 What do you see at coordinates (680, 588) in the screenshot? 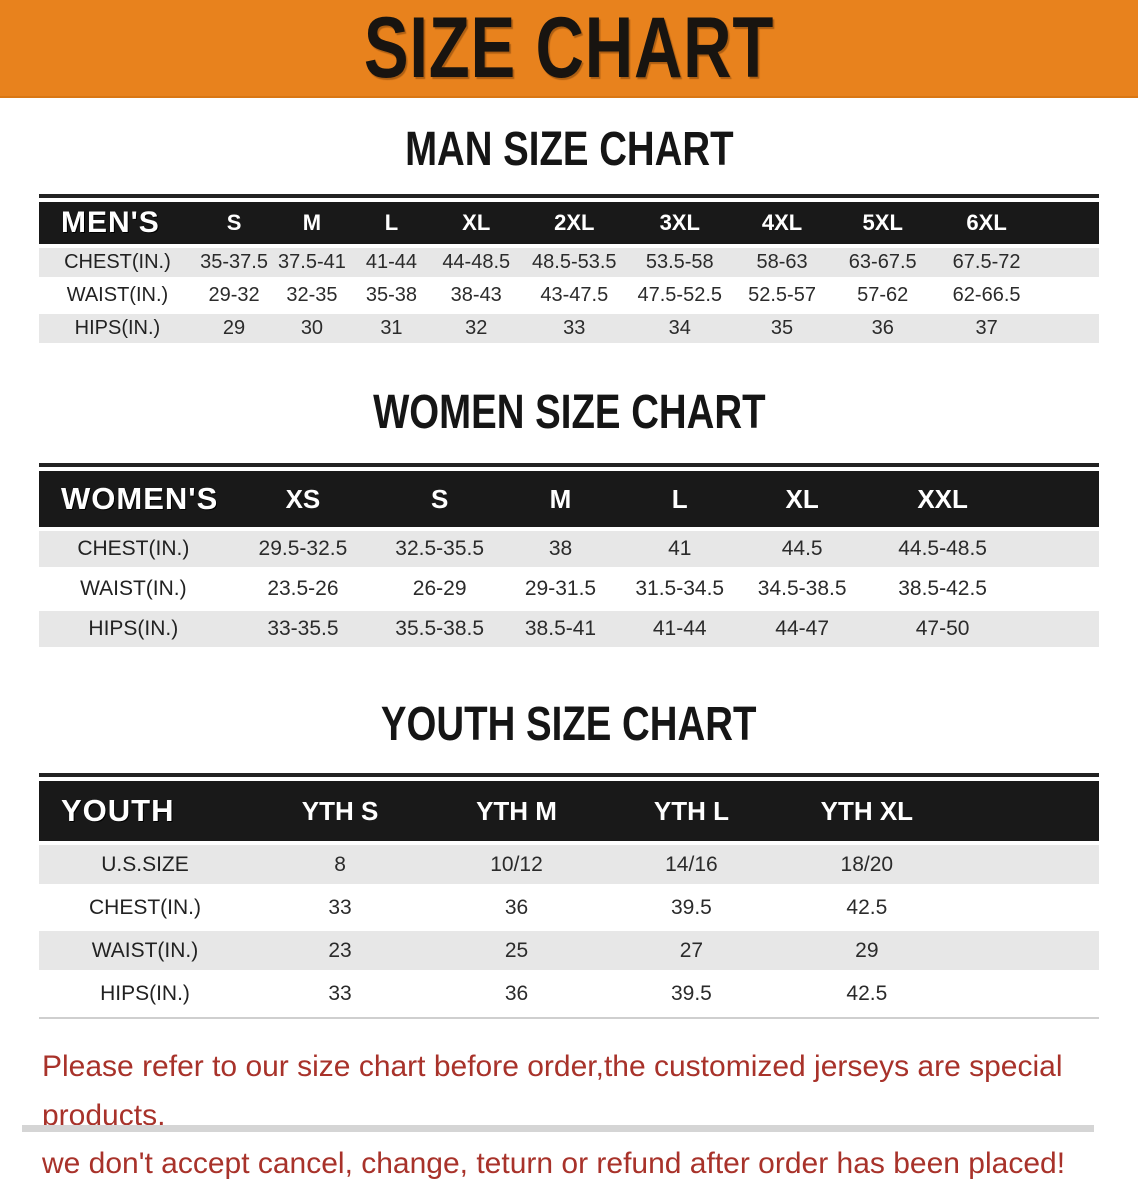
I see `size-value-cell: 31.5-34.5` at bounding box center [680, 588].